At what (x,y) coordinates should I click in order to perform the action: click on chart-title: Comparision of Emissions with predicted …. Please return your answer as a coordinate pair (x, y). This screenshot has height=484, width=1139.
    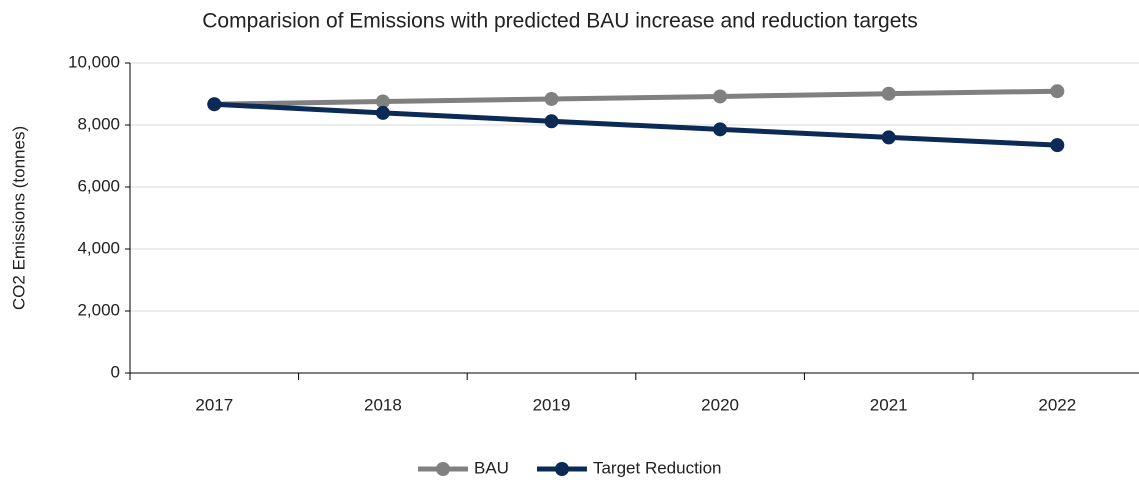
    Looking at the image, I should click on (560, 21).